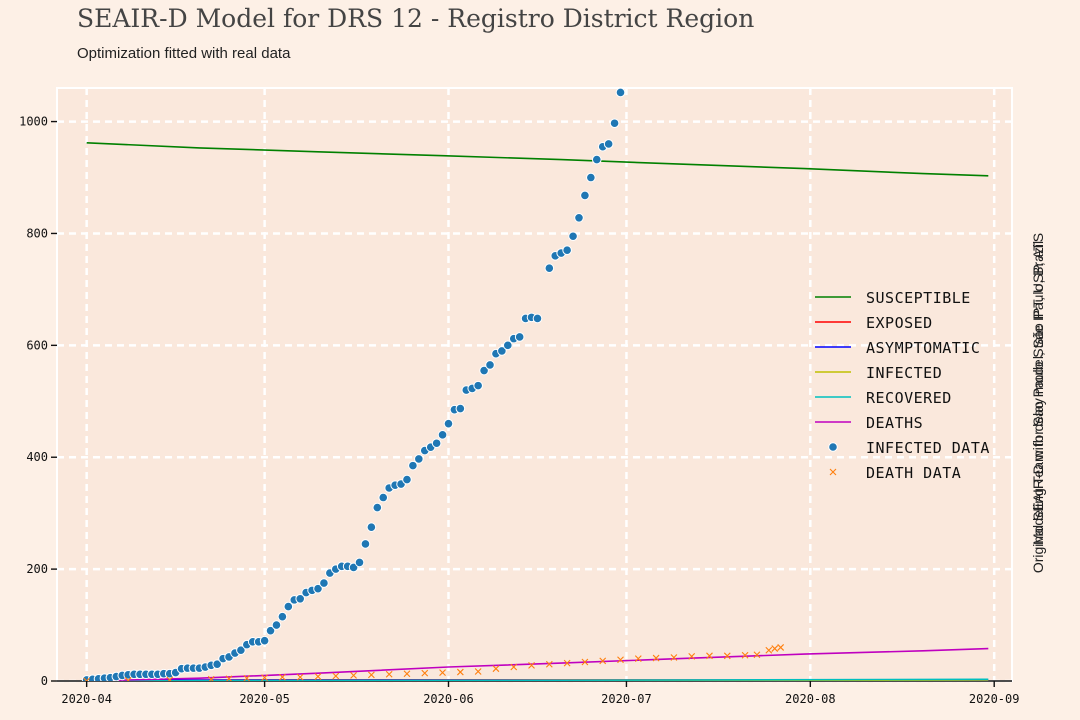 Image resolution: width=1080 pixels, height=720 pixels. I want to click on series-line-deaths, so click(537, 664).